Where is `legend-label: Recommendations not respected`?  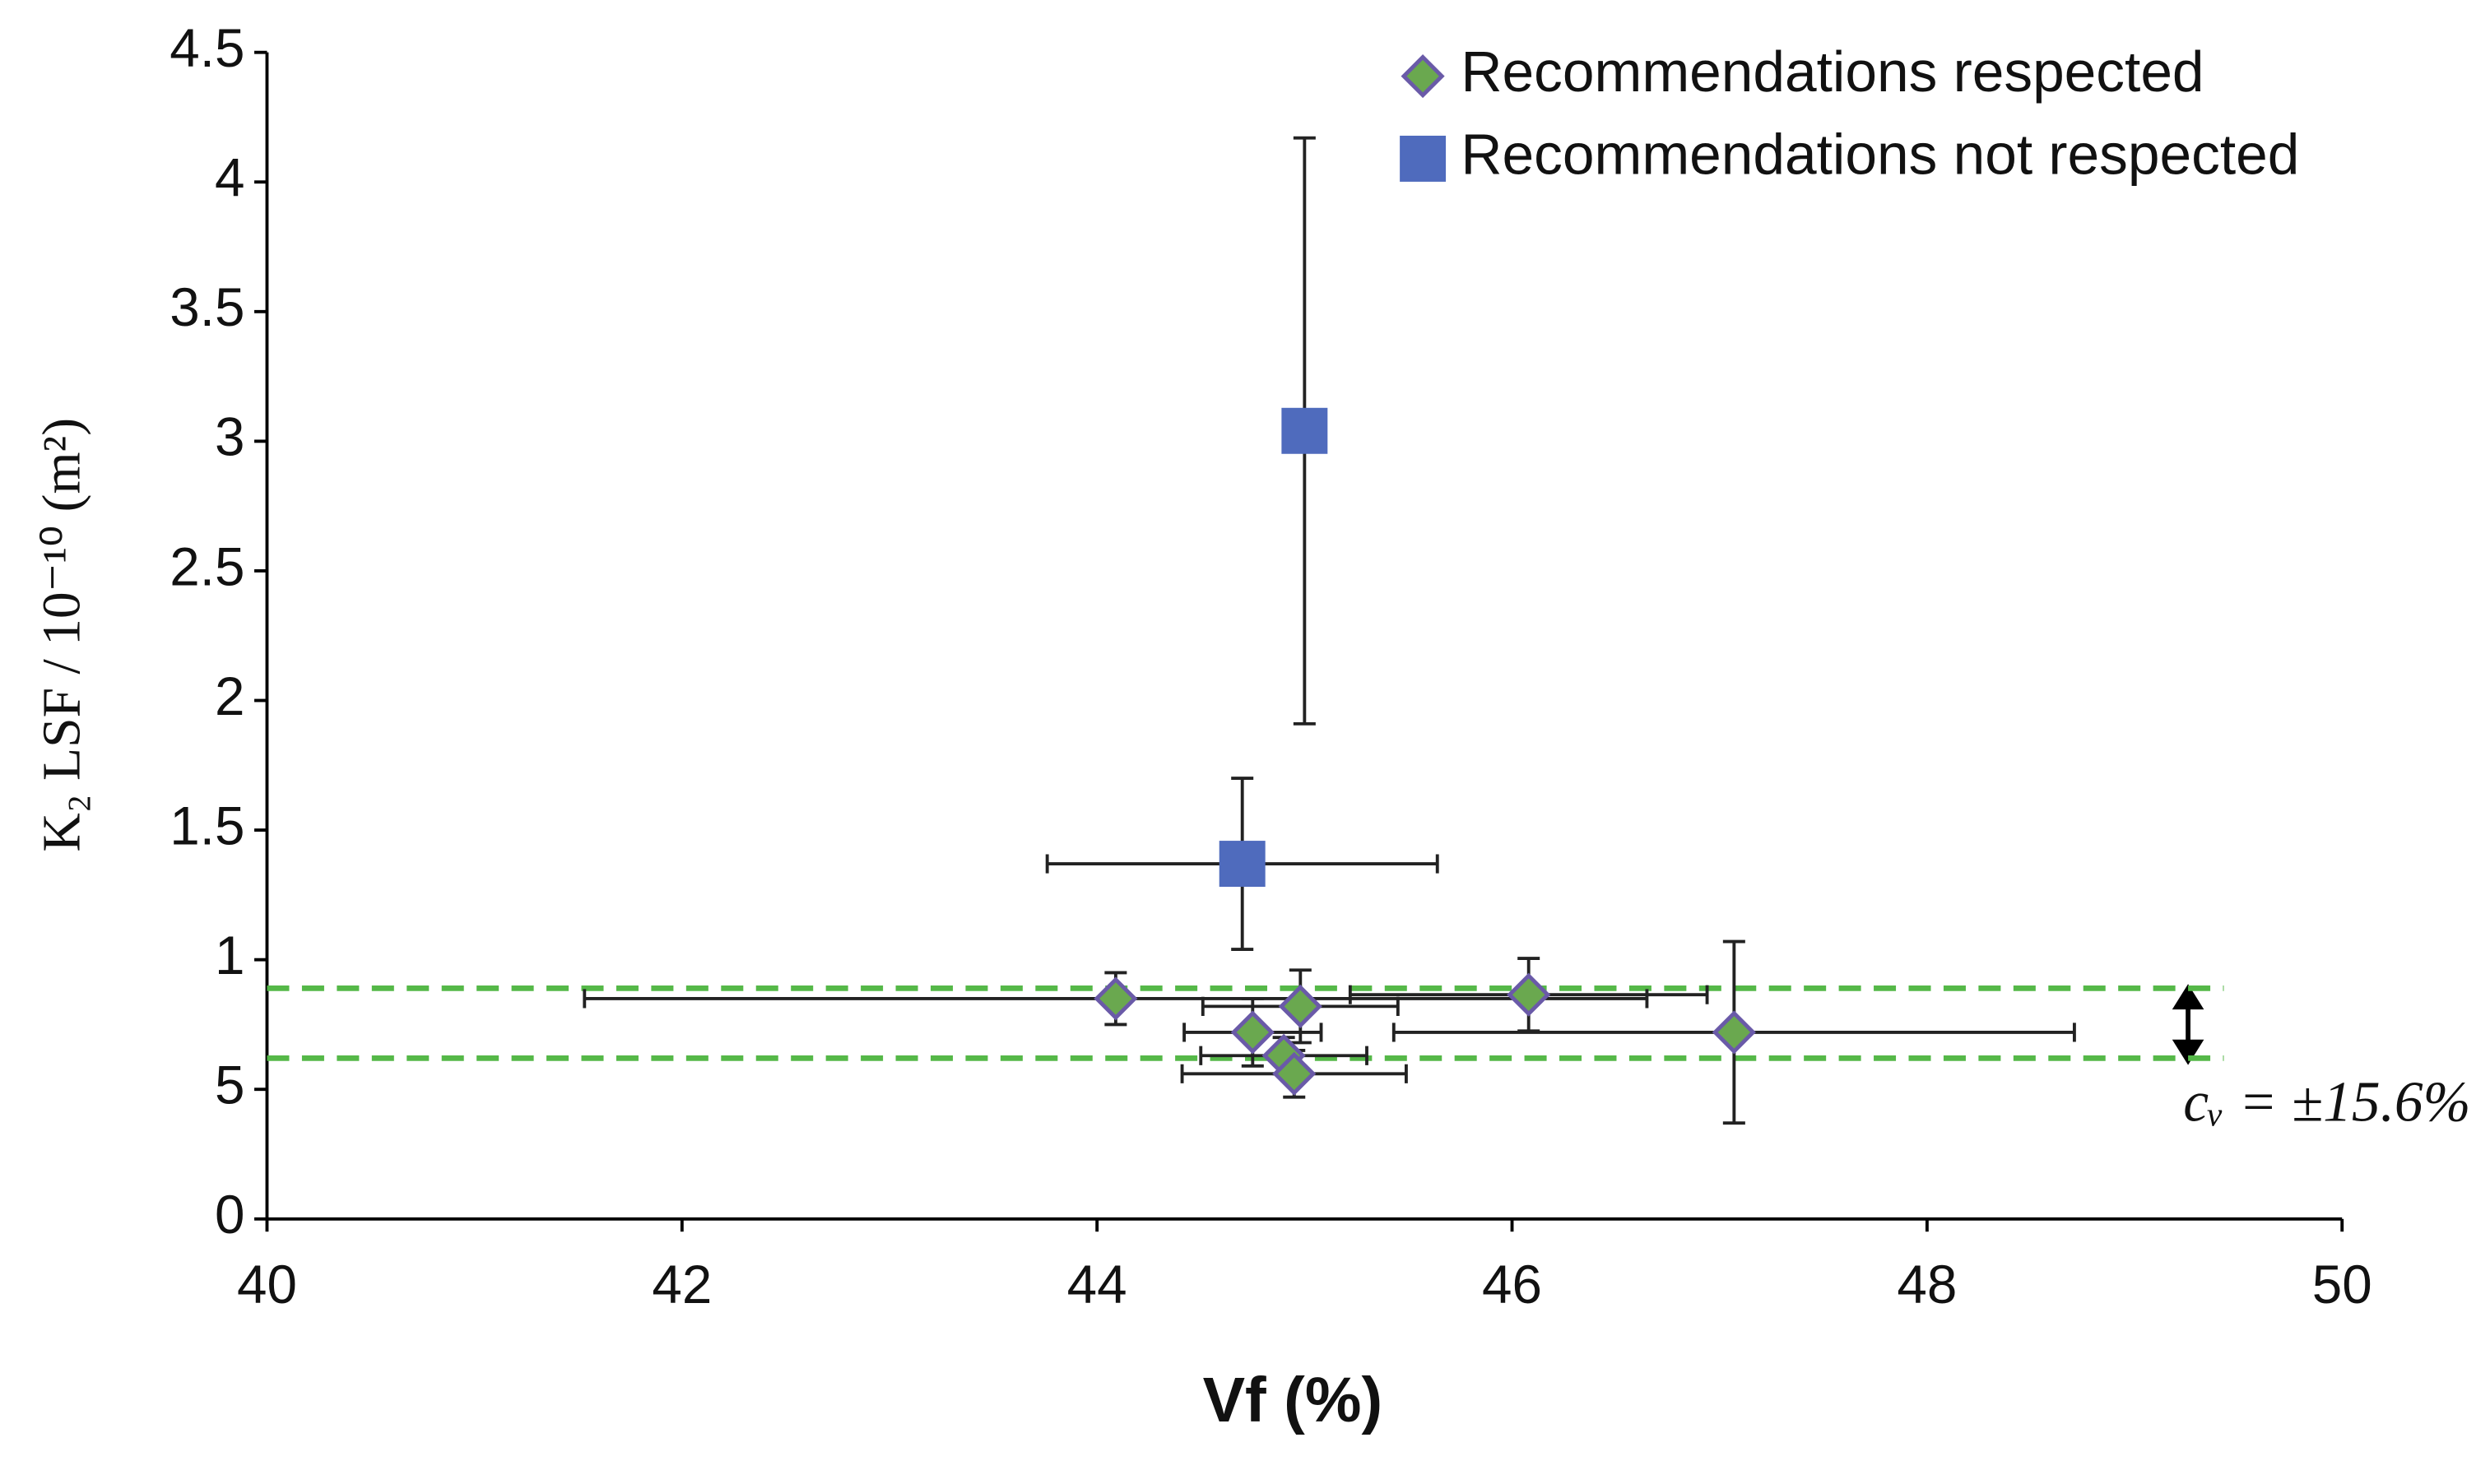
legend-label: Recommendations not respected is located at coordinates (1880, 154).